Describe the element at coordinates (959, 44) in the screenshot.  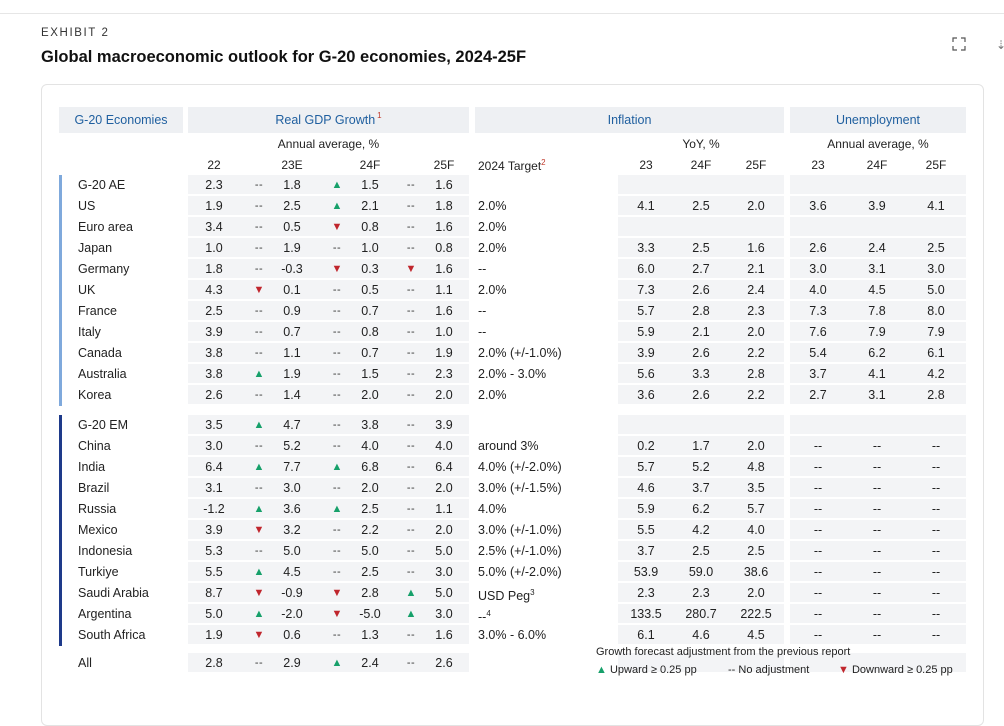
I see `expand-icon` at that location.